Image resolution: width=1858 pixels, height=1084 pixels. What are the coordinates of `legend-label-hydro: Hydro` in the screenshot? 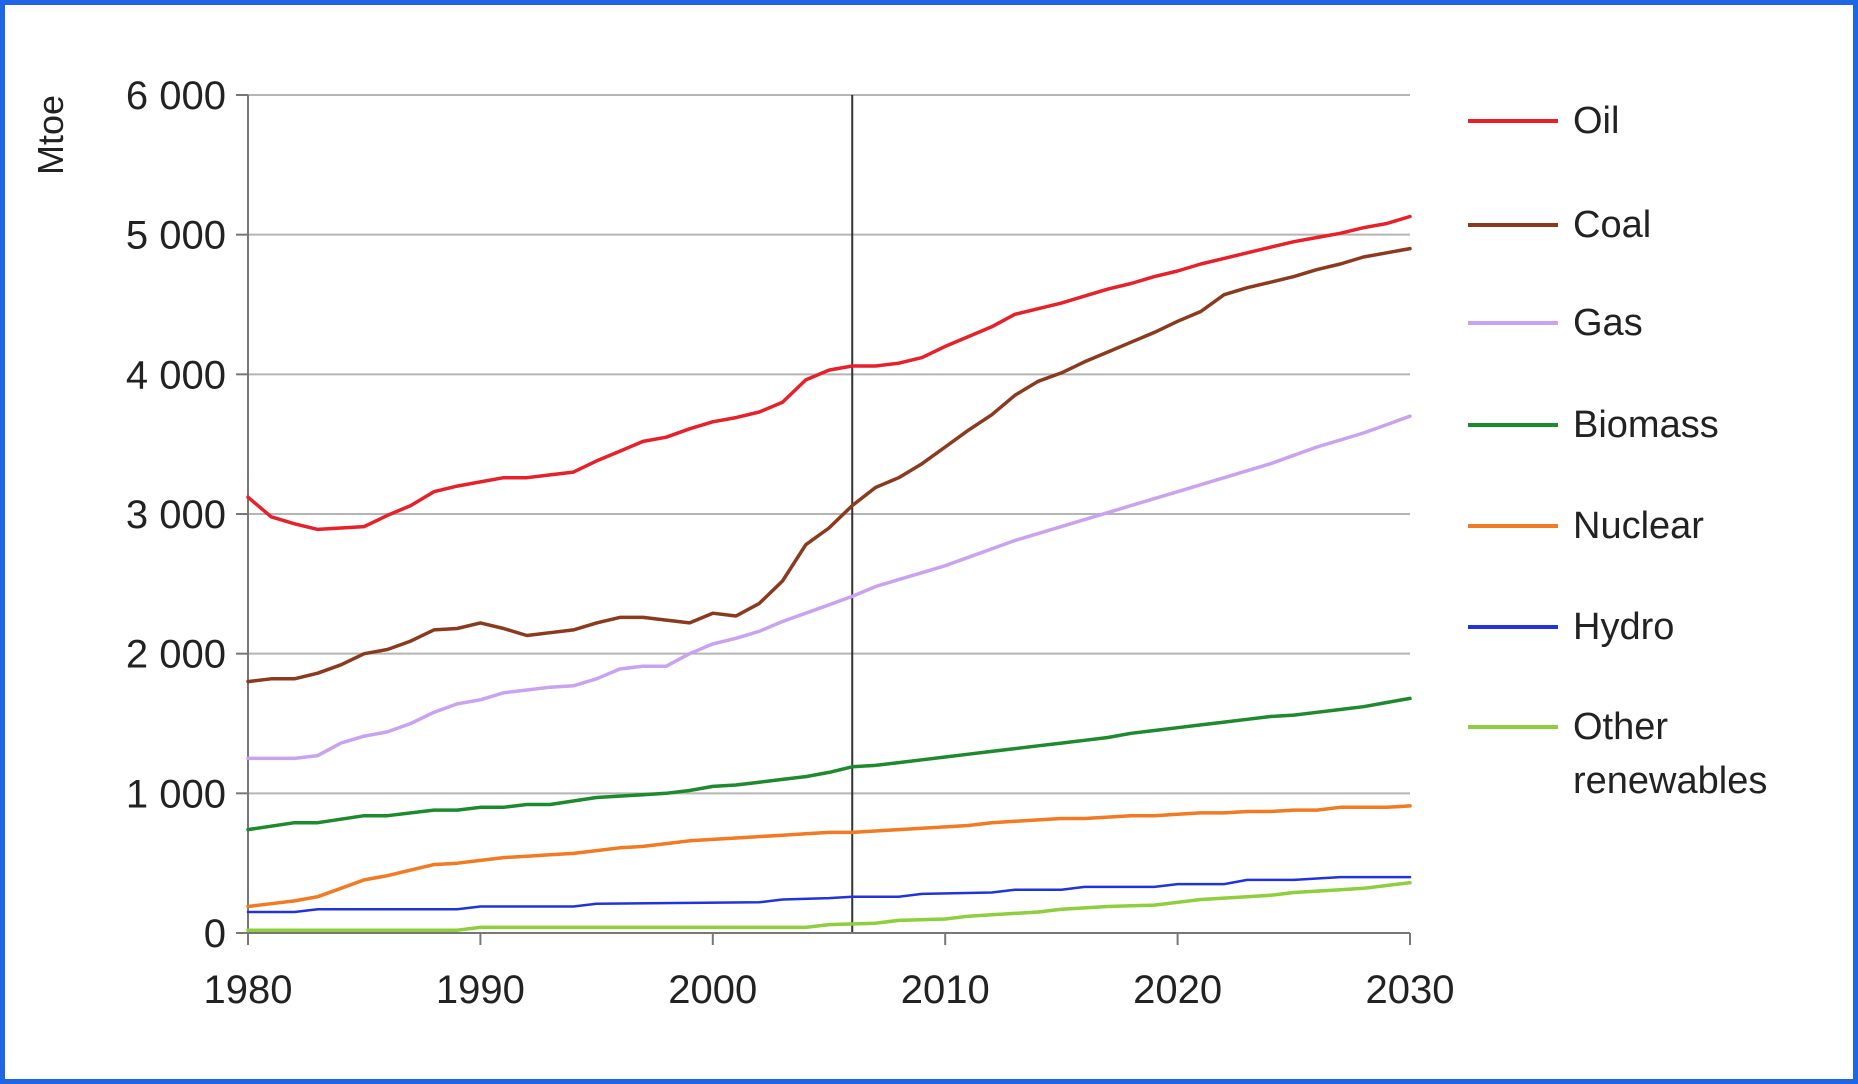 It's located at (1623, 627).